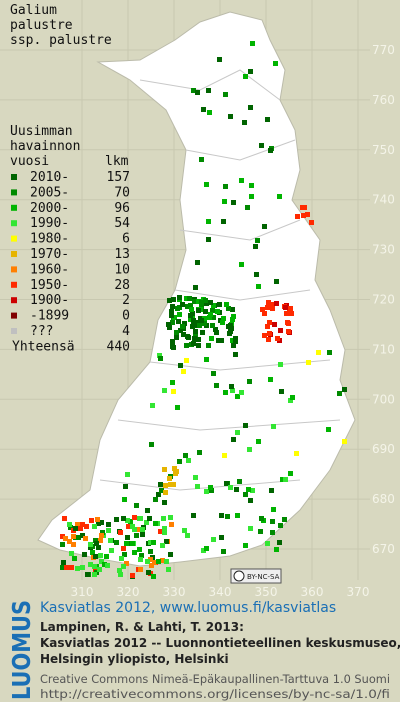  Describe the element at coordinates (118, 346) in the screenshot. I see `legend-total-count: 440` at that location.